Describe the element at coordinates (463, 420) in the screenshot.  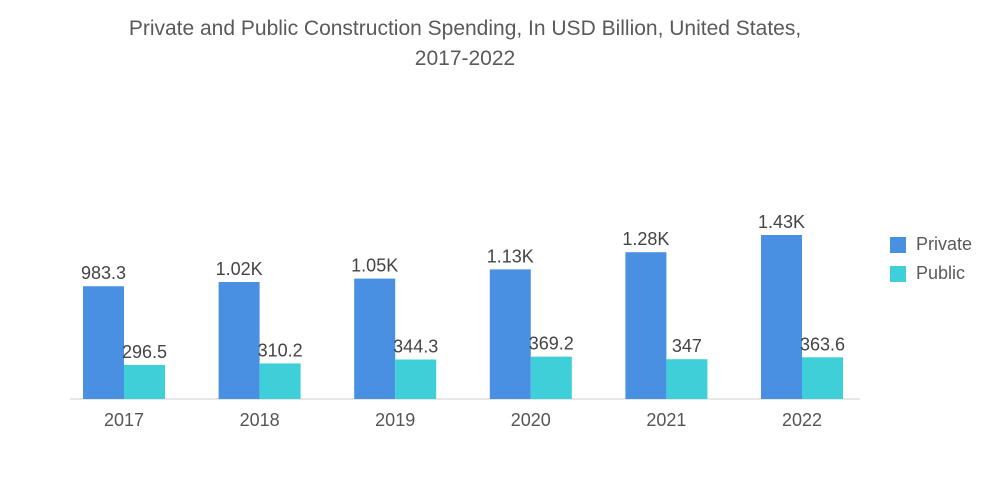
I see `x-tick-labels-group: 2017 2018 2019 2020 2021 2022` at that location.